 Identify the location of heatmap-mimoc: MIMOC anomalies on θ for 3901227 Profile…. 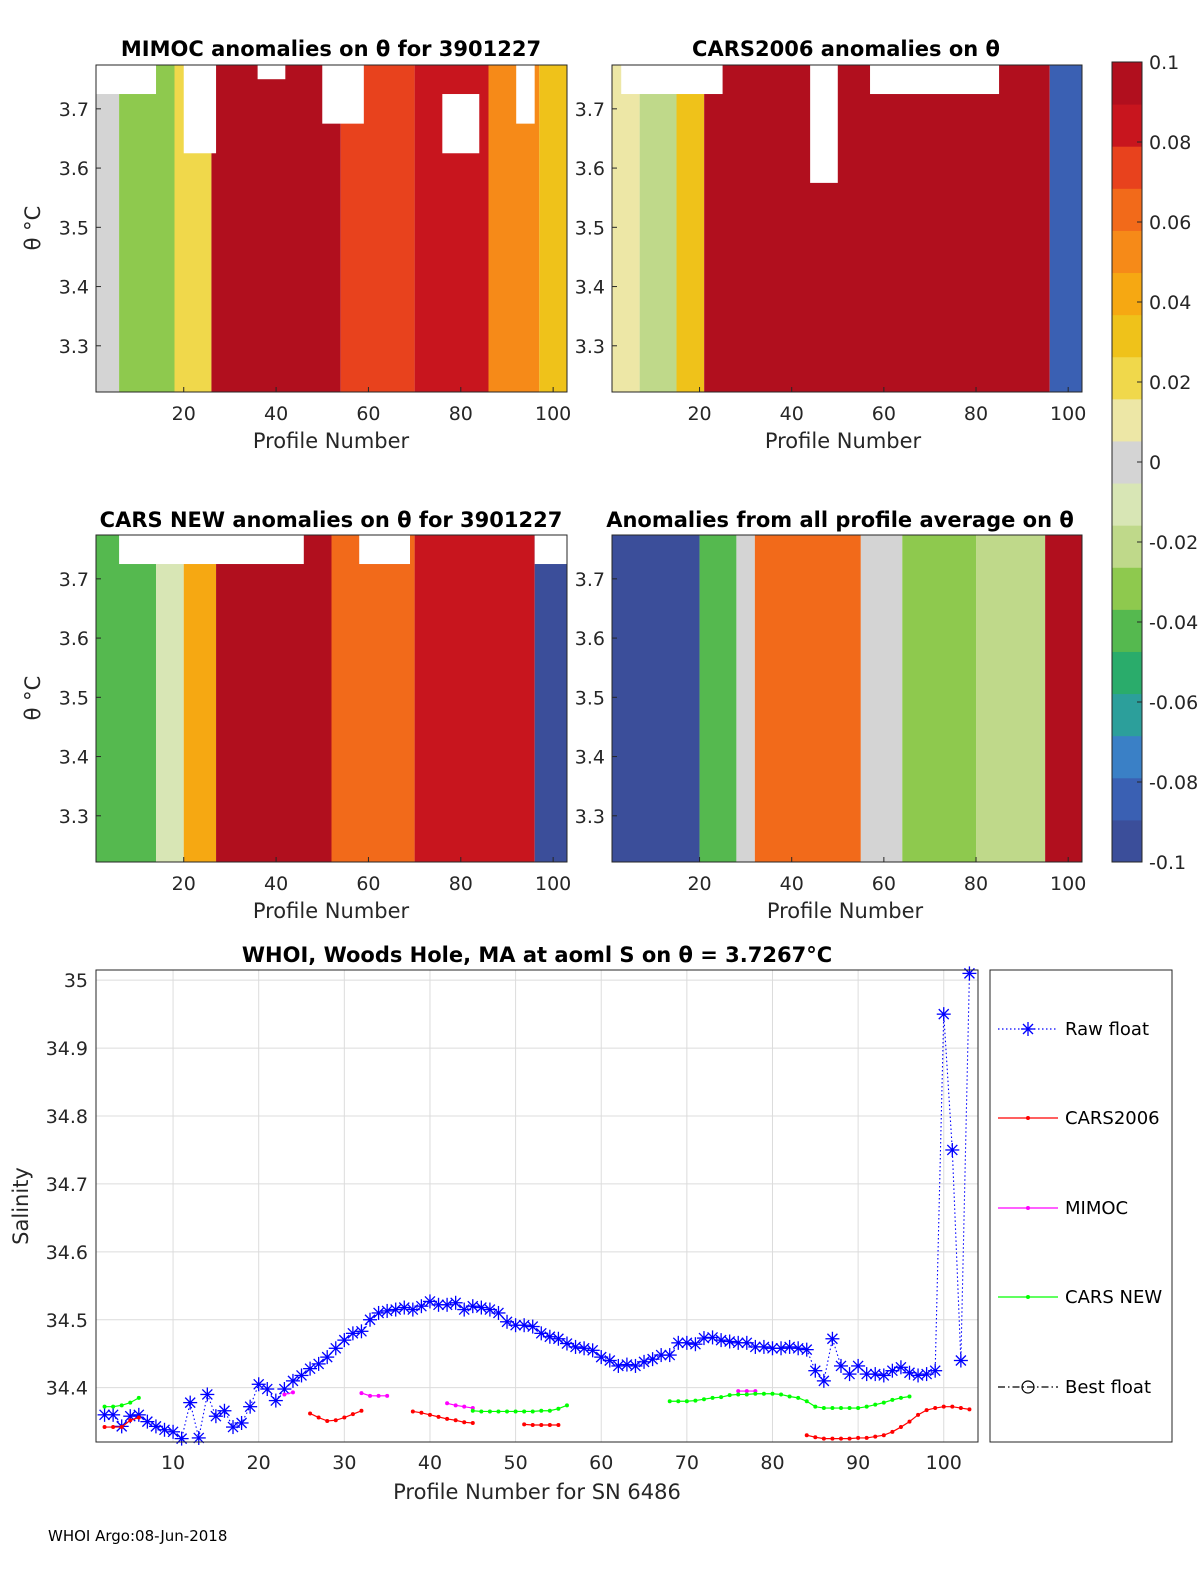
(296, 245).